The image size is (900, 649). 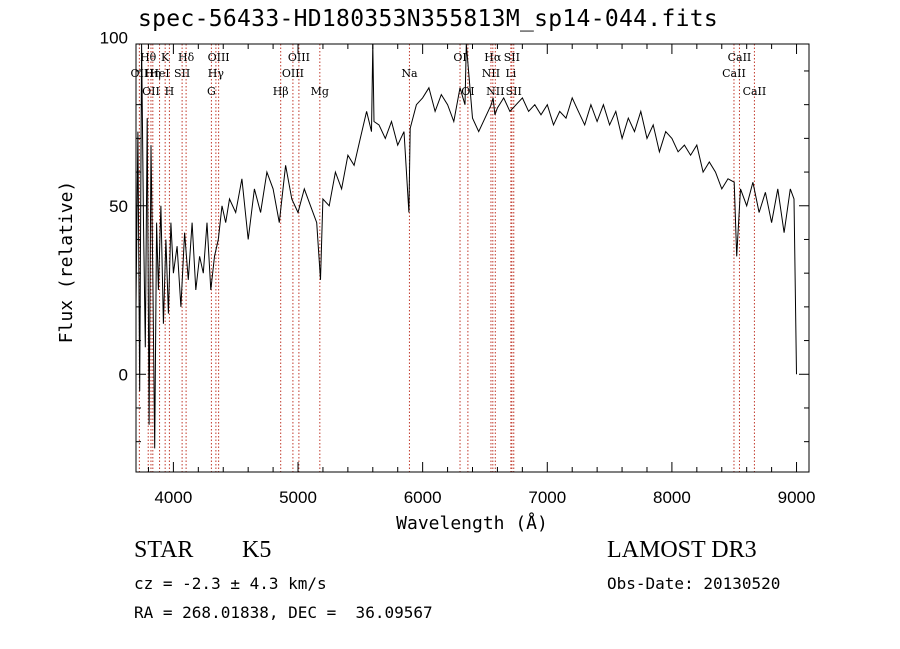 I want to click on line-label-7: SII, so click(x=182, y=73).